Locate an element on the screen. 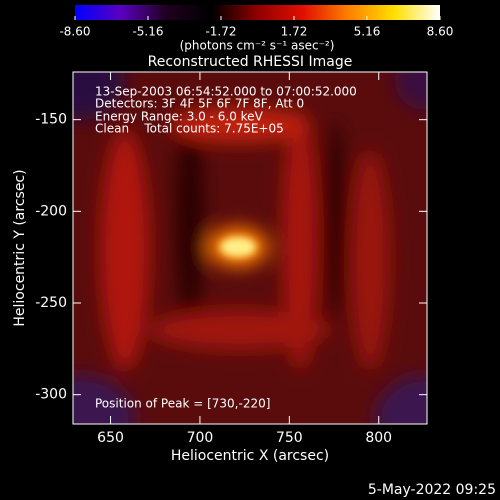 The height and width of the screenshot is (500, 500). colorbar is located at coordinates (257, 12).